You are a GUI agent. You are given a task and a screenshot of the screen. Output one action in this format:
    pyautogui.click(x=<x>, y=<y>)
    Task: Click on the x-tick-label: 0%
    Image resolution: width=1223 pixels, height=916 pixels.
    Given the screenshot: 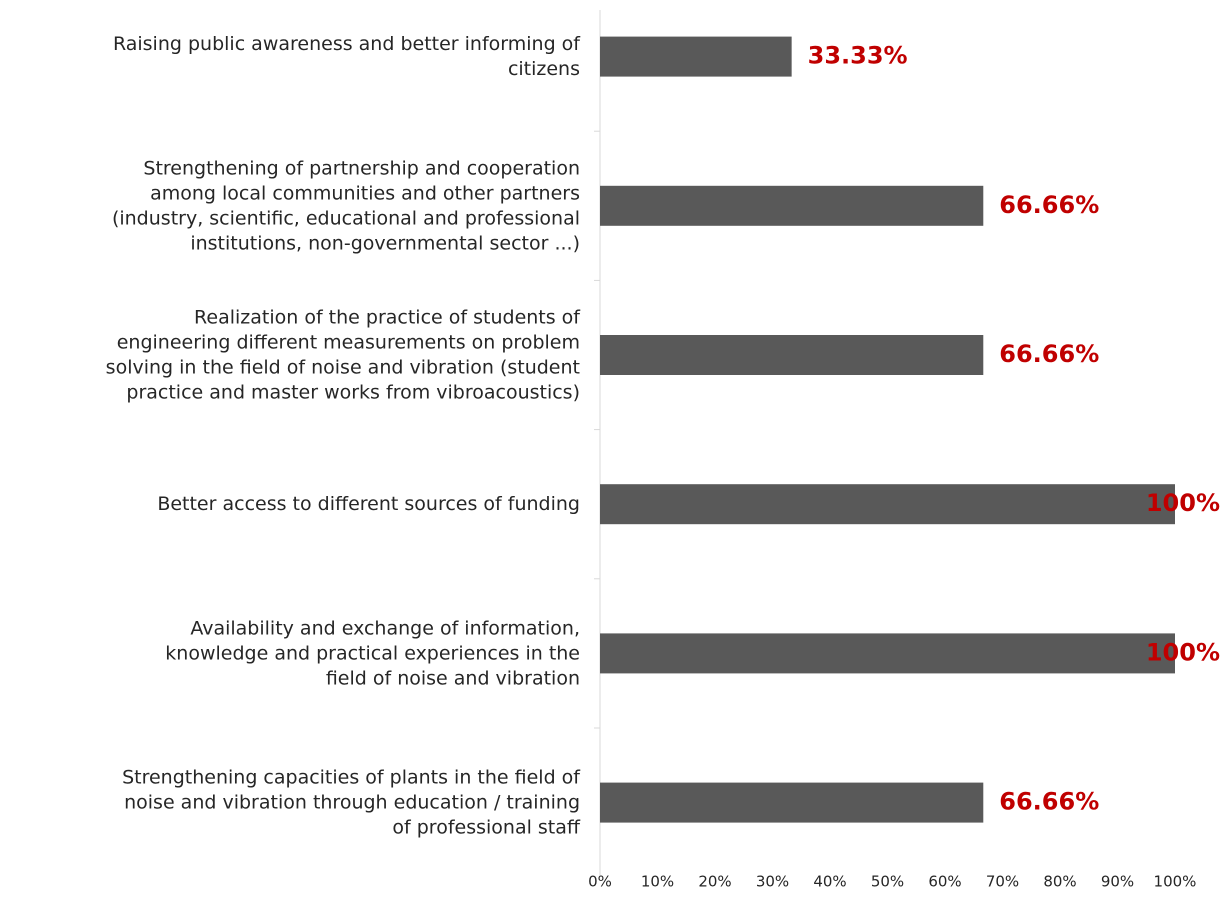 What is the action you would take?
    pyautogui.click(x=600, y=882)
    